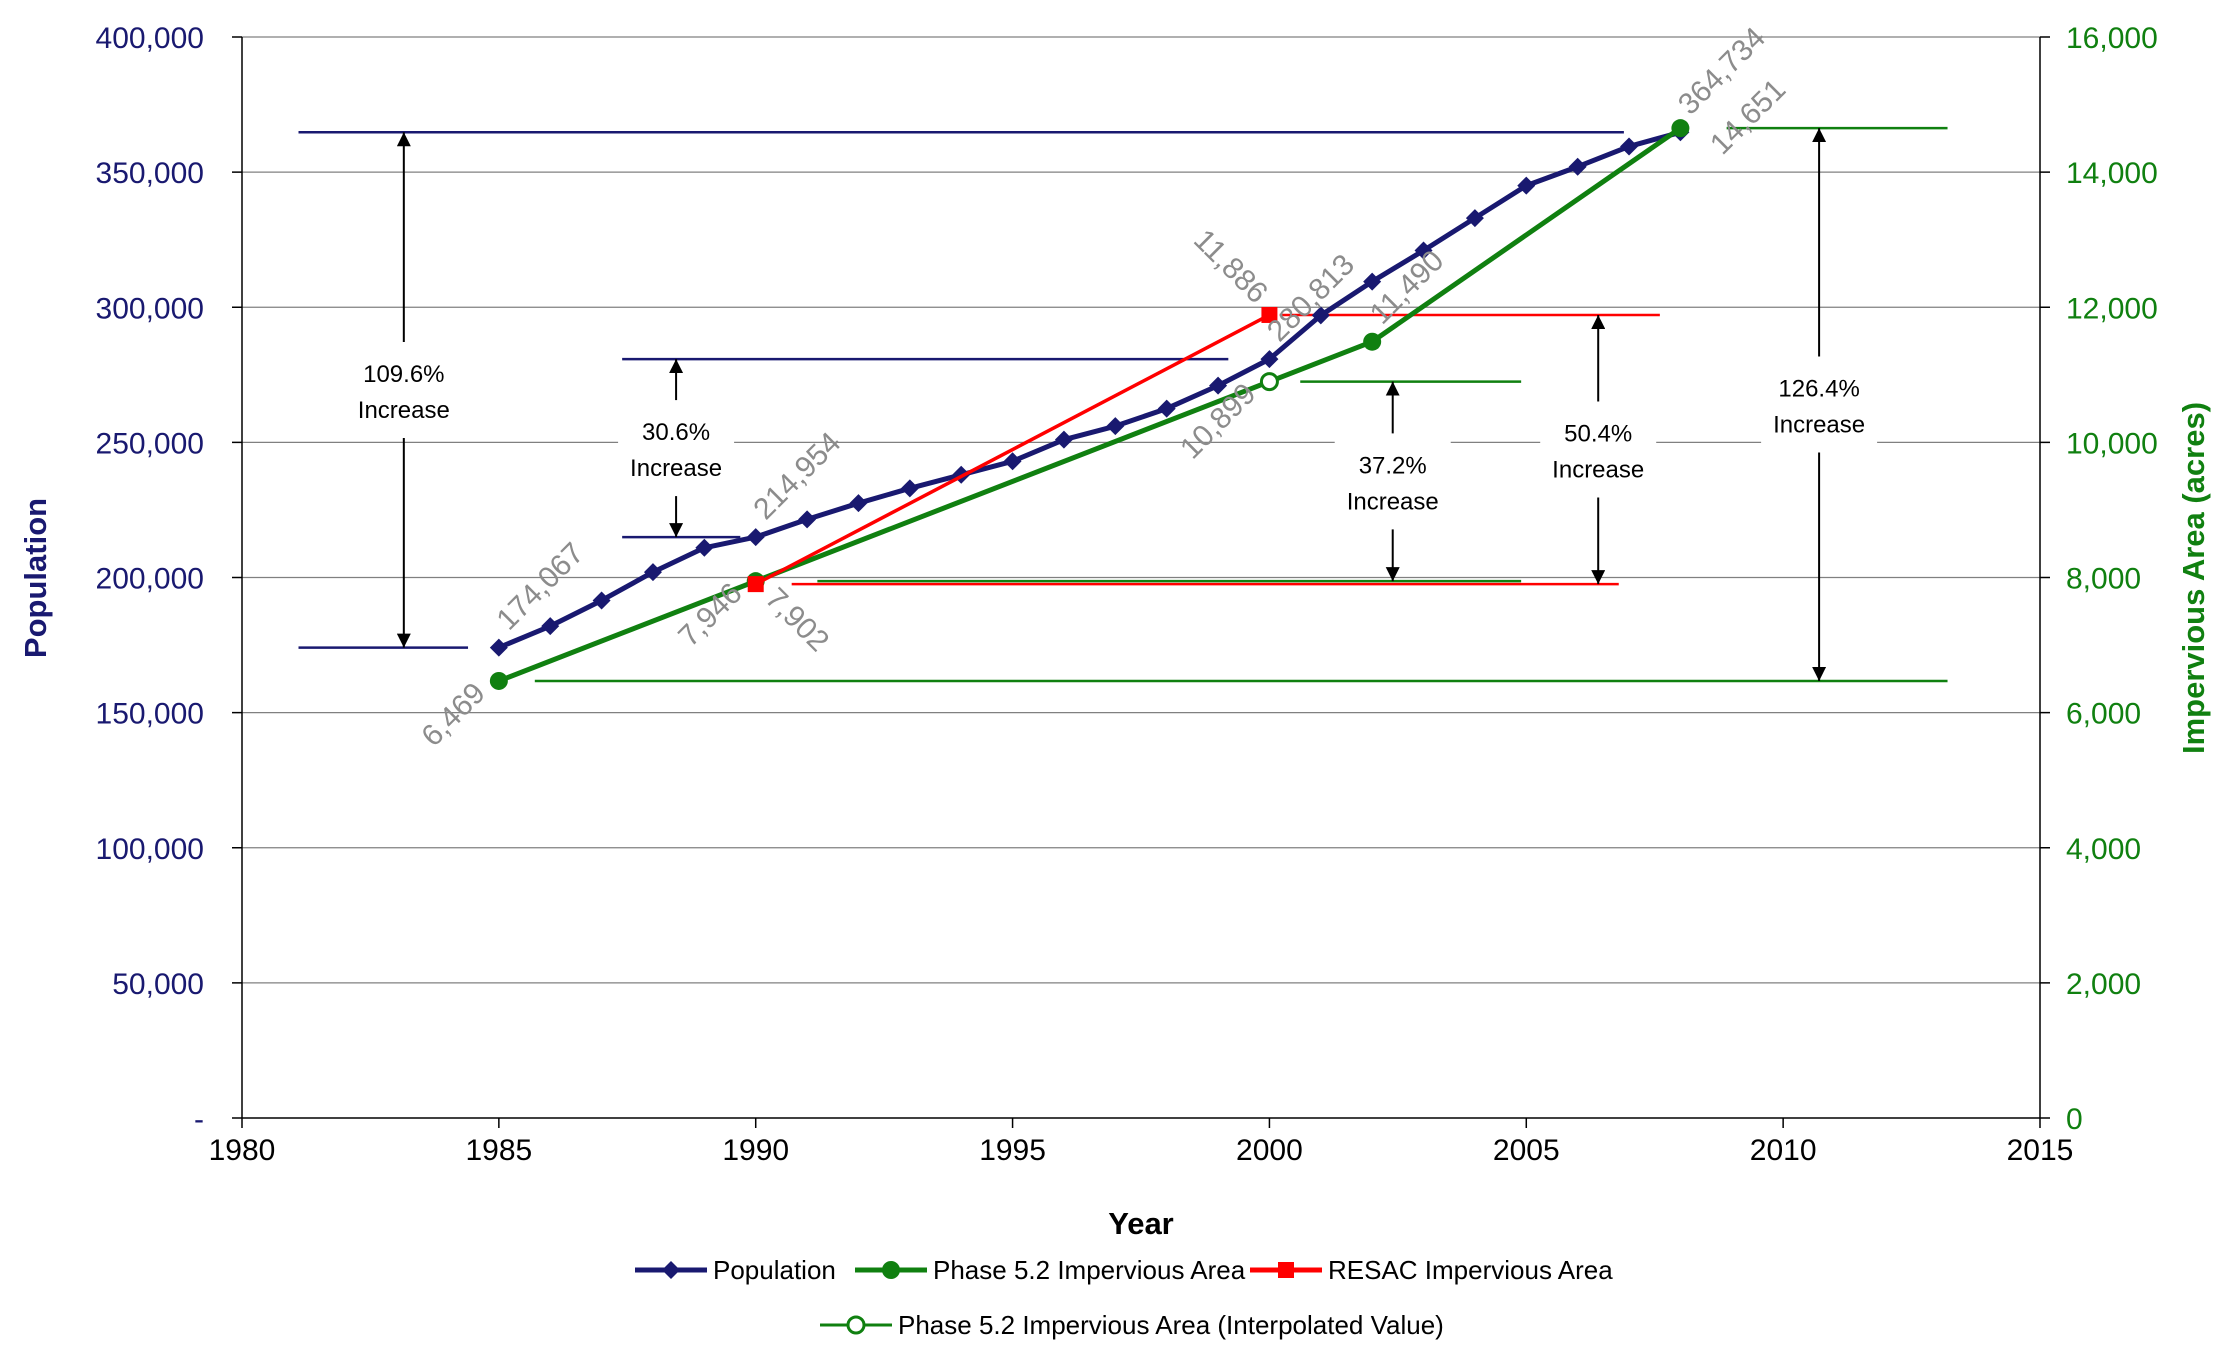  What do you see at coordinates (2103, 714) in the screenshot?
I see `right-tick-label: 6,000` at bounding box center [2103, 714].